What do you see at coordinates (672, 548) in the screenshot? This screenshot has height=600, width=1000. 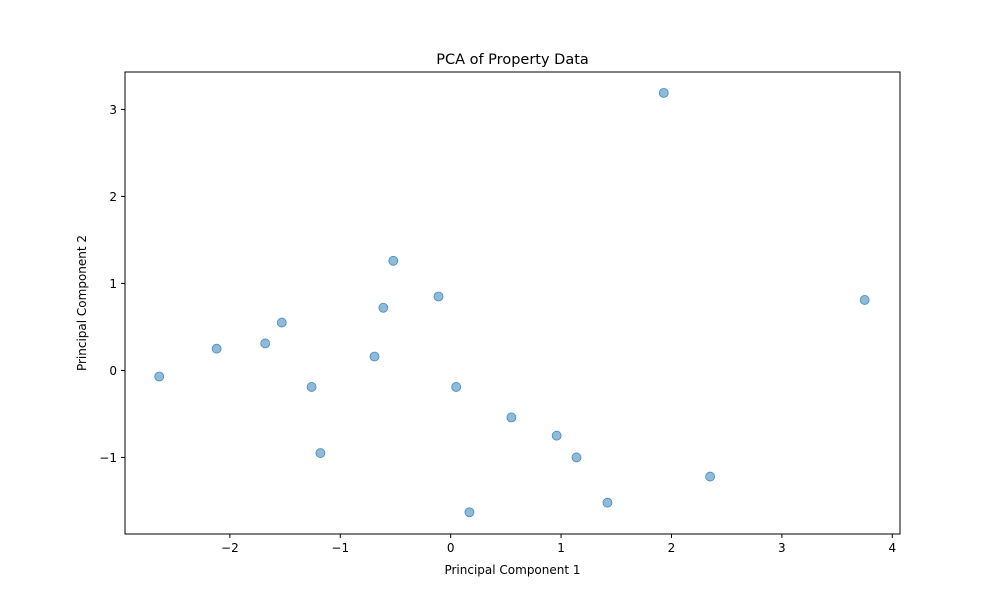 I see `x-tick-label: 2` at bounding box center [672, 548].